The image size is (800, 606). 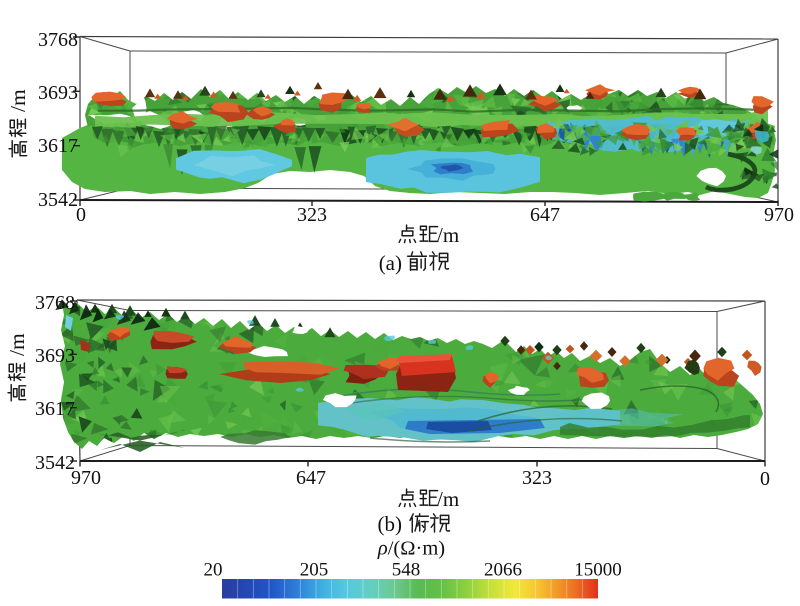 I want to click on svg-text: (b), so click(x=390, y=524).